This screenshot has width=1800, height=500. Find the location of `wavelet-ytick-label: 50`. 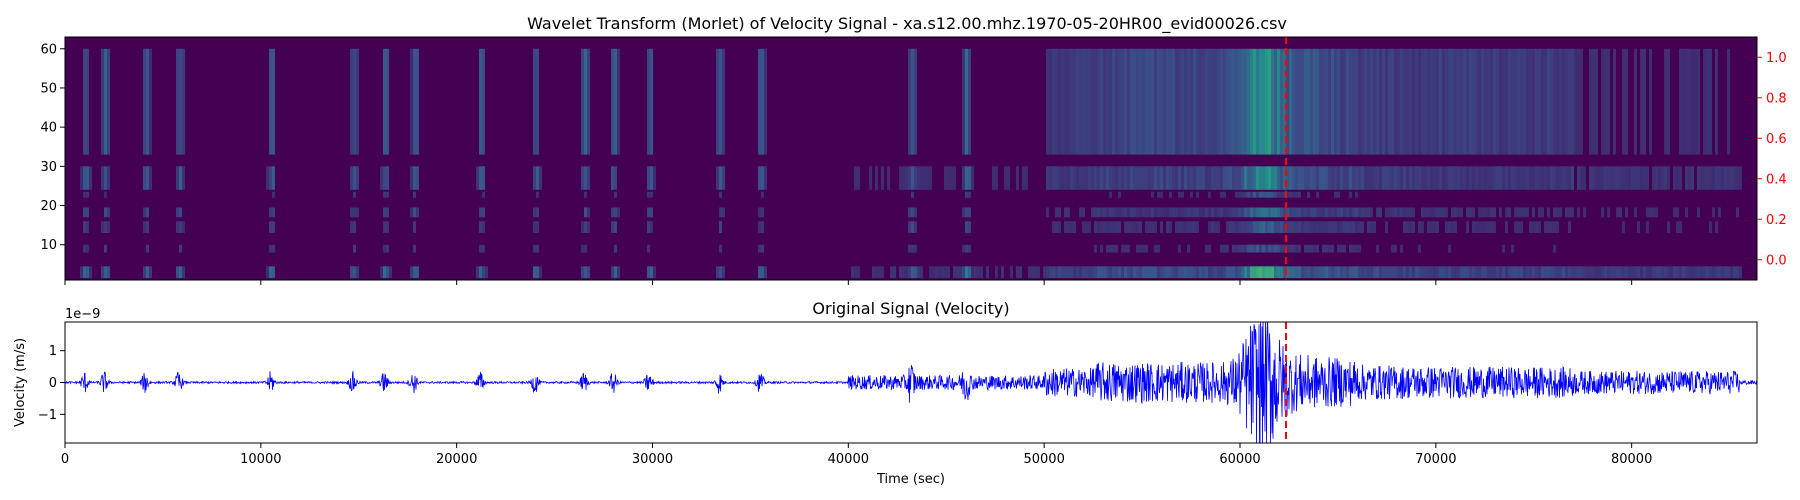

wavelet-ytick-label: 50 is located at coordinates (48, 88).